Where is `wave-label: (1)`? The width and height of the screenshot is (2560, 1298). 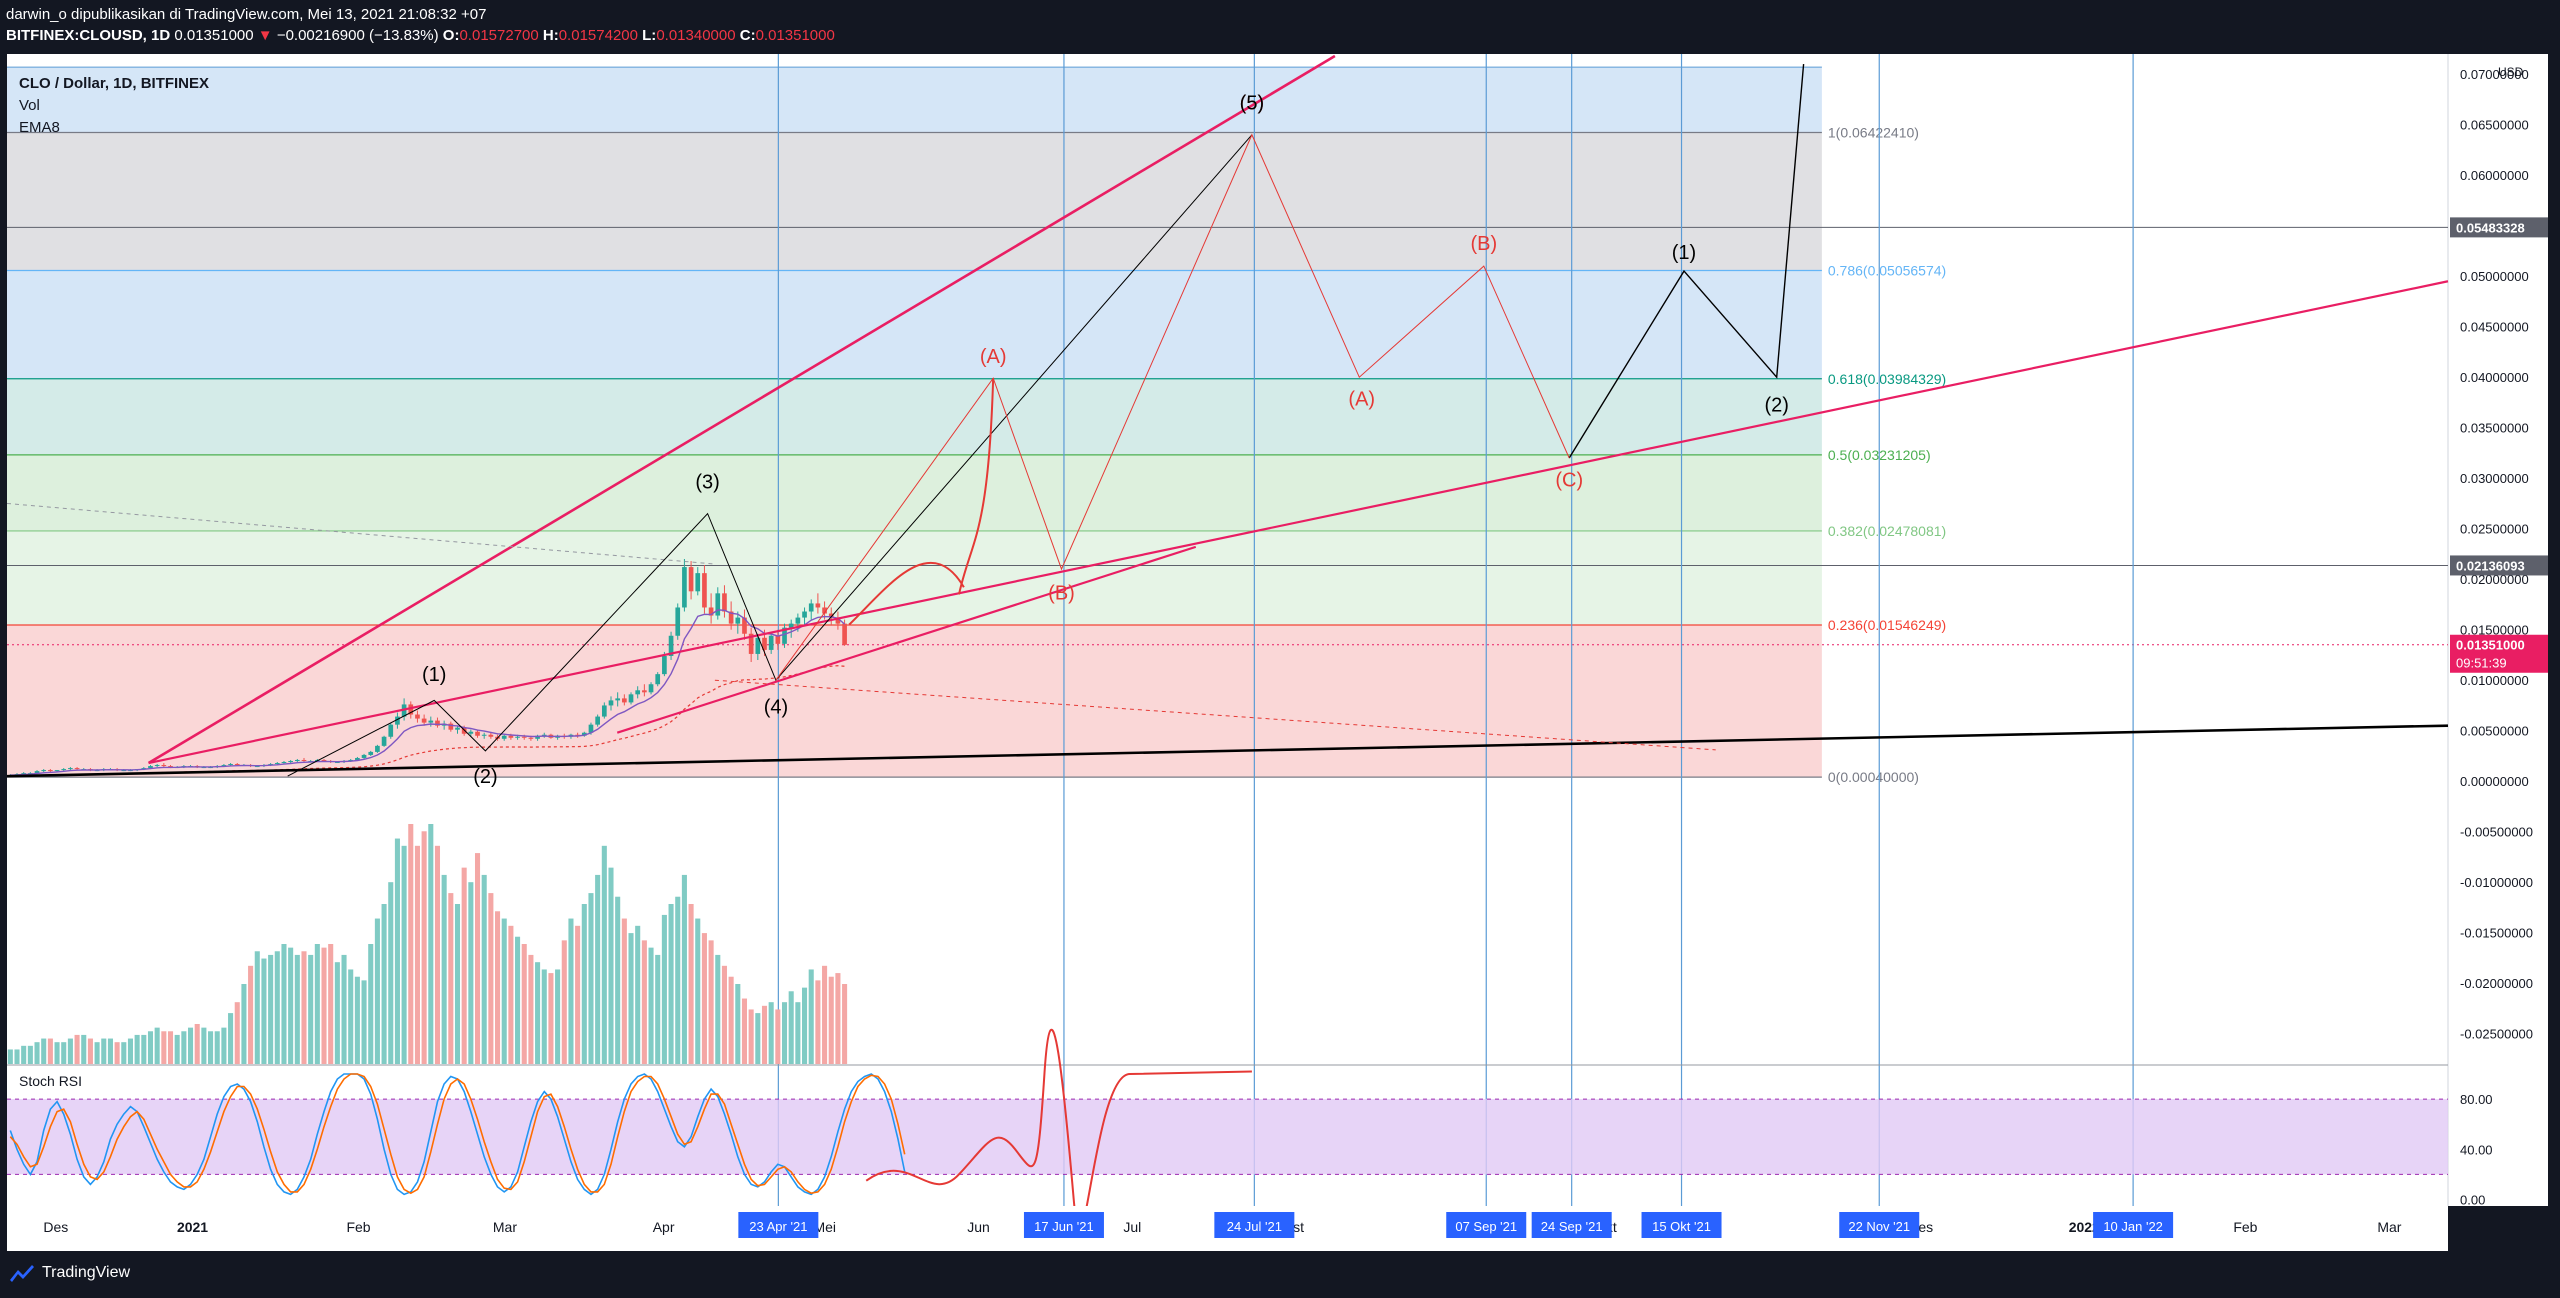 wave-label: (1) is located at coordinates (434, 675).